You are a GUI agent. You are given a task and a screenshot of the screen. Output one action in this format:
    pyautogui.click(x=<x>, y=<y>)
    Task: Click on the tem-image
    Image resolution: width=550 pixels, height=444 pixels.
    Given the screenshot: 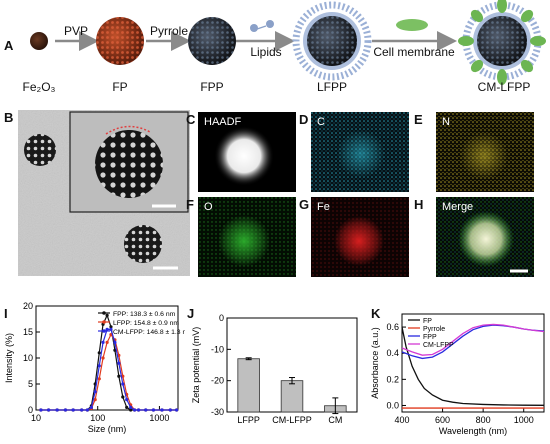 What is the action you would take?
    pyautogui.click(x=104, y=193)
    